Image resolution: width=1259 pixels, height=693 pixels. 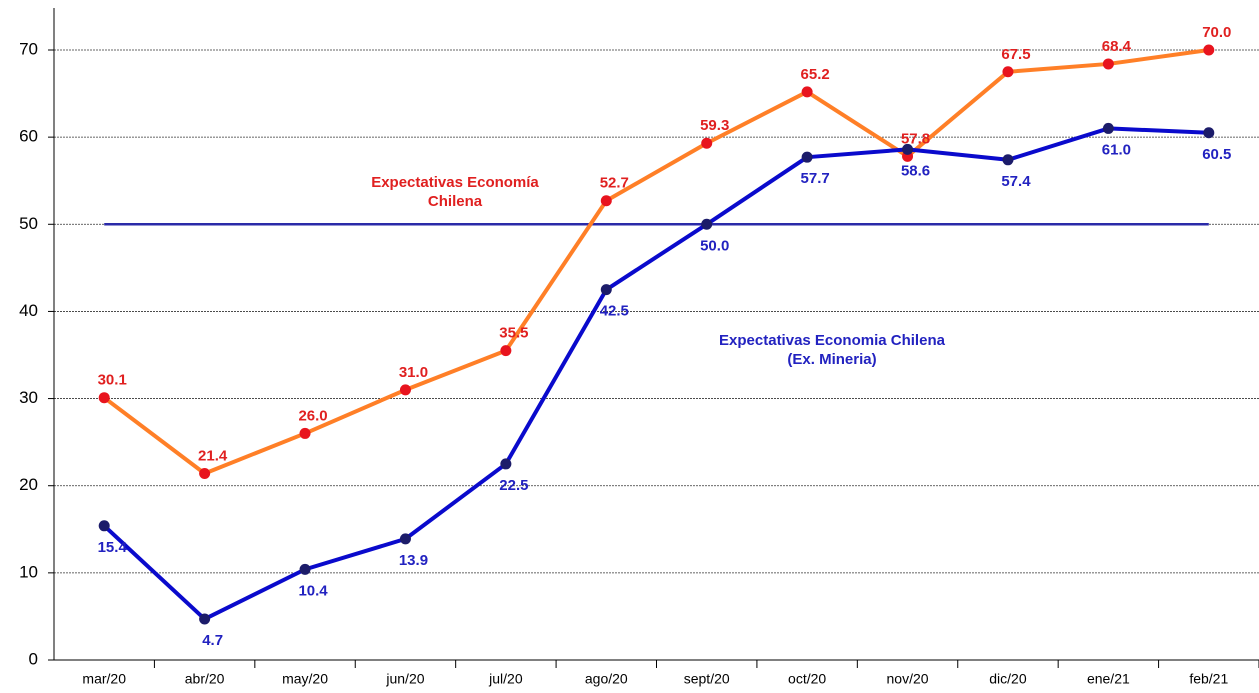 I want to click on x-tick-label: feb/21, so click(x=1208, y=679).